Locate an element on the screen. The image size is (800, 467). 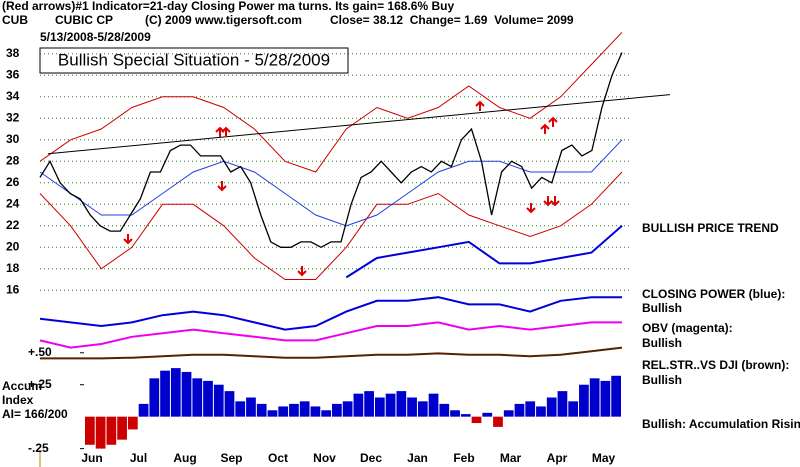
accum-tick-label: -.25 is located at coordinates (38, 448).